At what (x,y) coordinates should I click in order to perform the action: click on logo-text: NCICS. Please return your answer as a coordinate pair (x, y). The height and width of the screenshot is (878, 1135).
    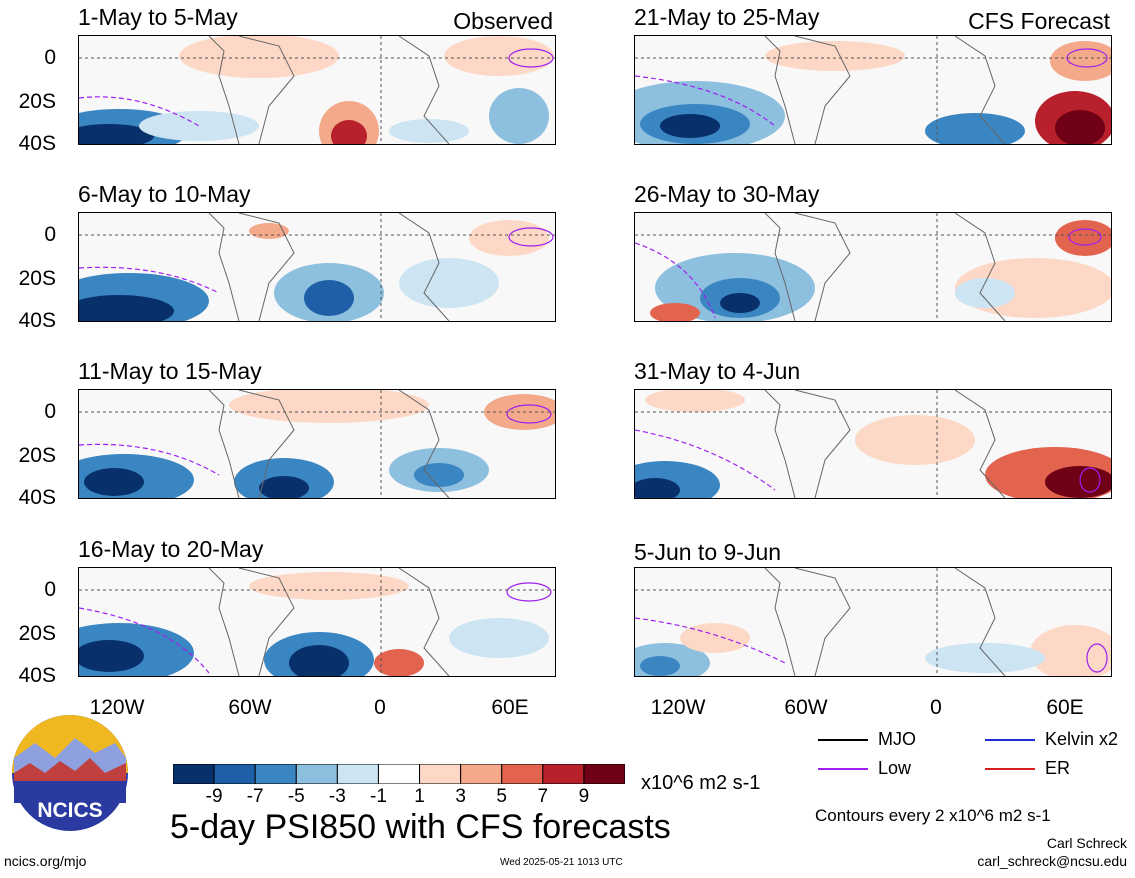
    Looking at the image, I should click on (69, 810).